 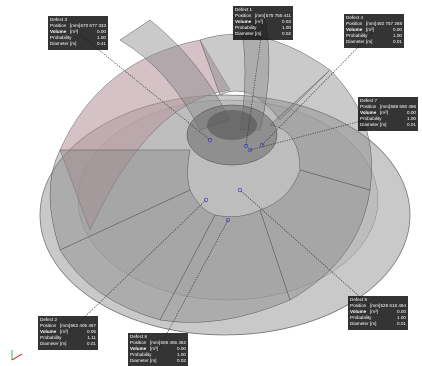 I want to click on row-value: 0.02, so click(x=181, y=360).